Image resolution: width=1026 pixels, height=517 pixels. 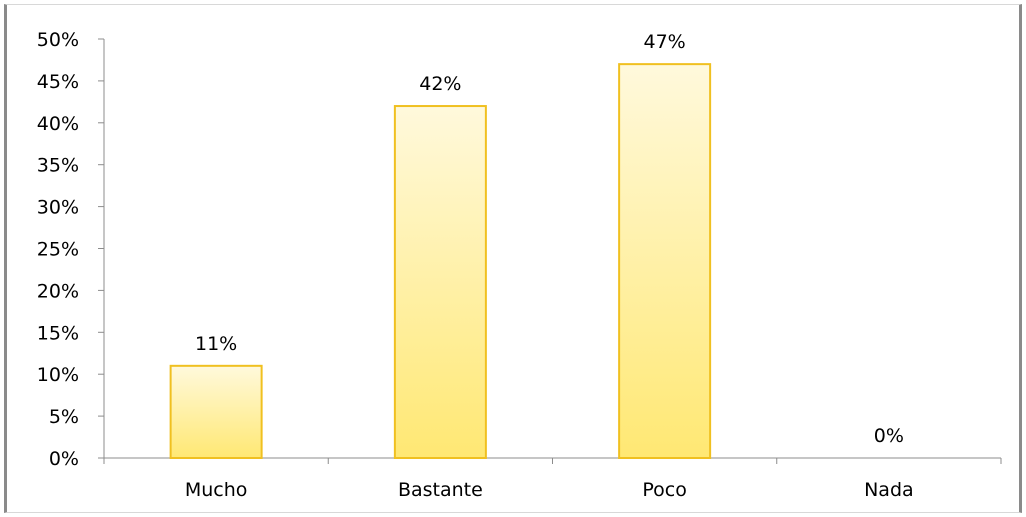 I want to click on category-label: Mucho, so click(x=216, y=490).